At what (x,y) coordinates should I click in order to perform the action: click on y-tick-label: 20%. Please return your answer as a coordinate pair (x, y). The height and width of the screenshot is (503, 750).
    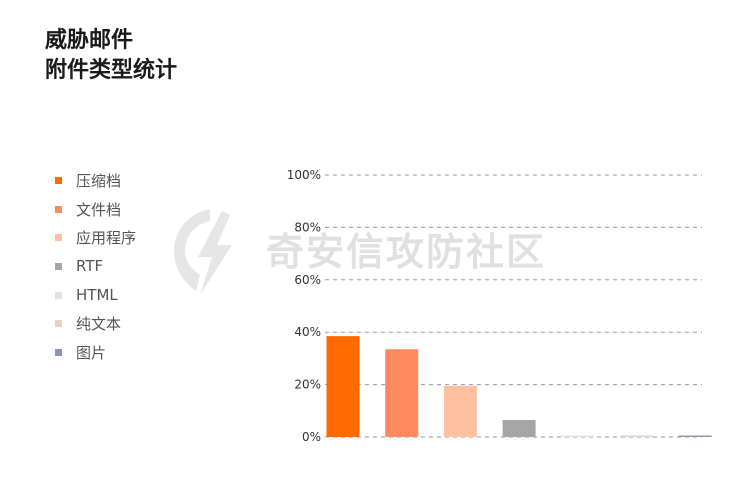
    Looking at the image, I should click on (307, 385).